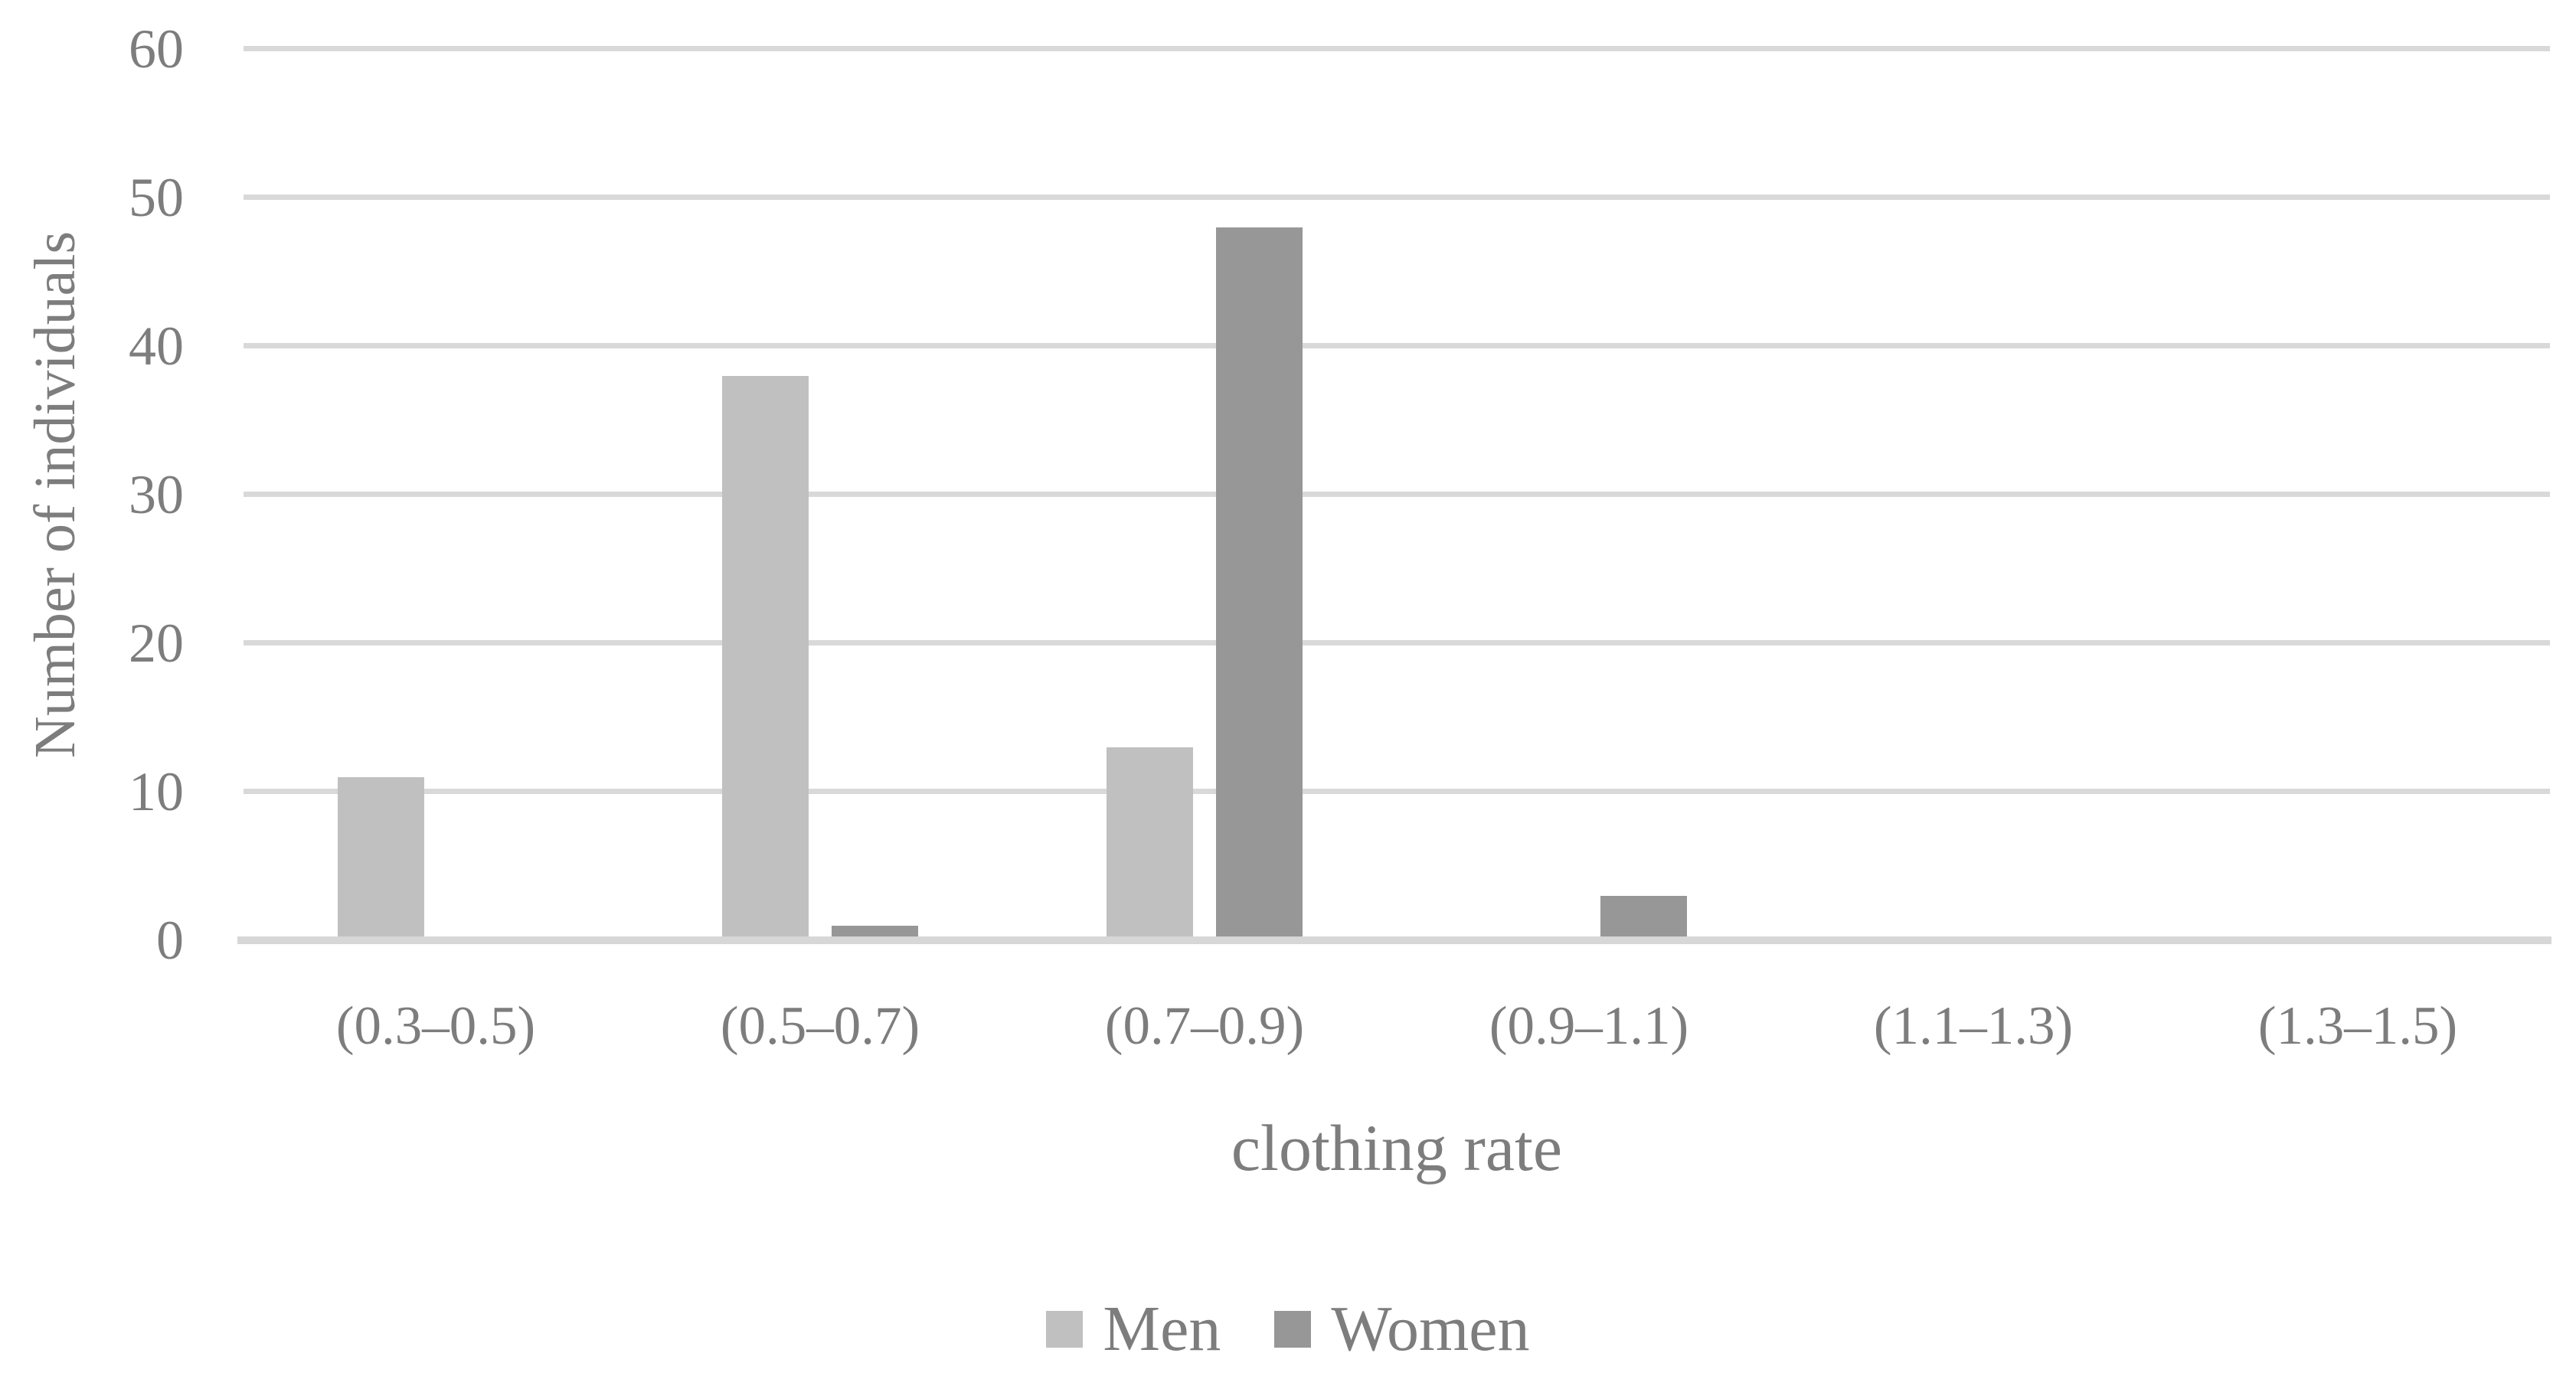  I want to click on y-tick-40: 40, so click(156, 346).